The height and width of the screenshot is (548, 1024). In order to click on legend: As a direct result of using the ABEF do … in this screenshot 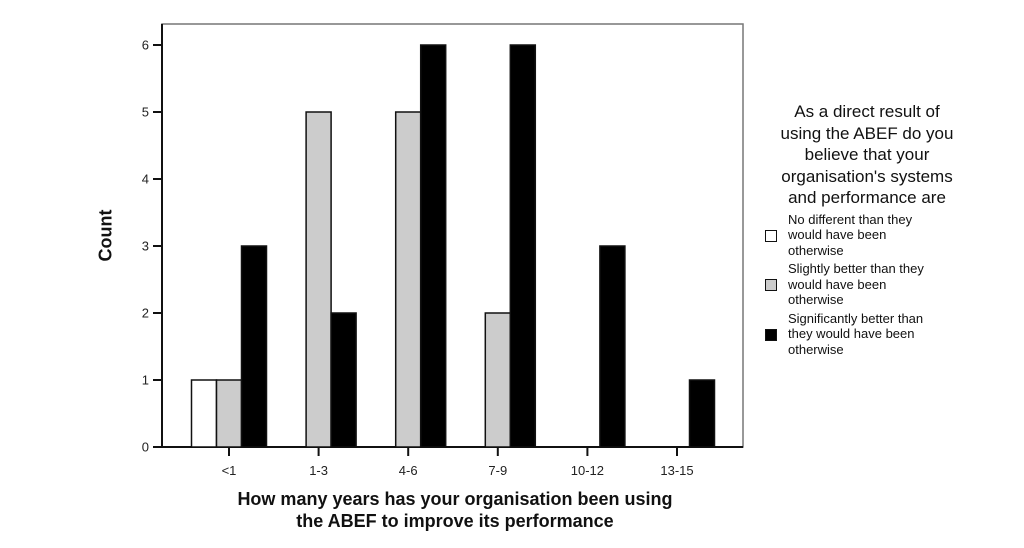, I will do `click(867, 229)`.